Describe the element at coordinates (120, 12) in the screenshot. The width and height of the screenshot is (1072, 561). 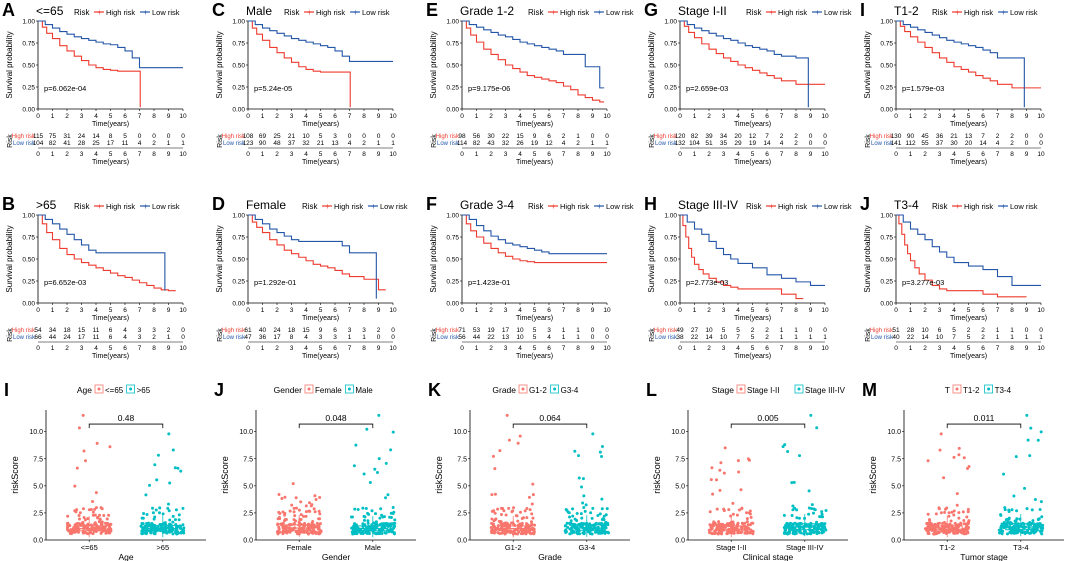
I see `legend-high-label: High risk` at that location.